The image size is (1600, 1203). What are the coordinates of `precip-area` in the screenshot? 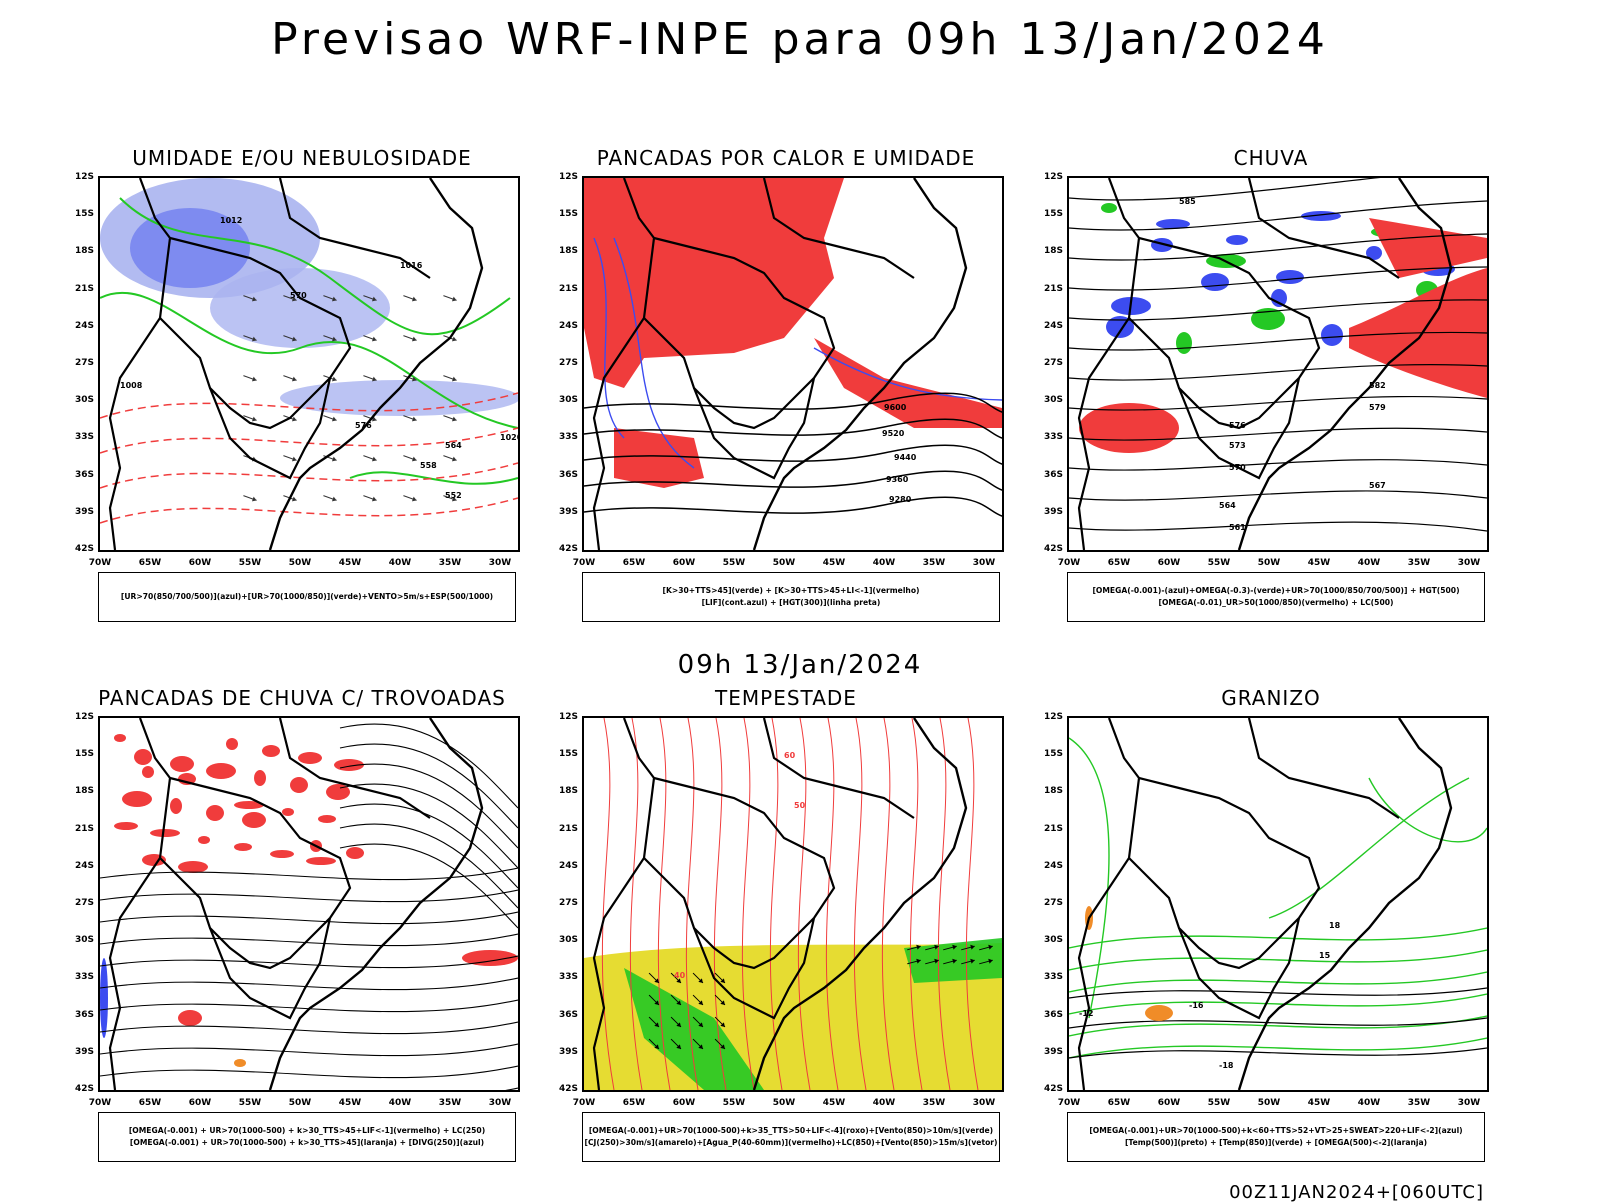 It's located at (1332, 335).